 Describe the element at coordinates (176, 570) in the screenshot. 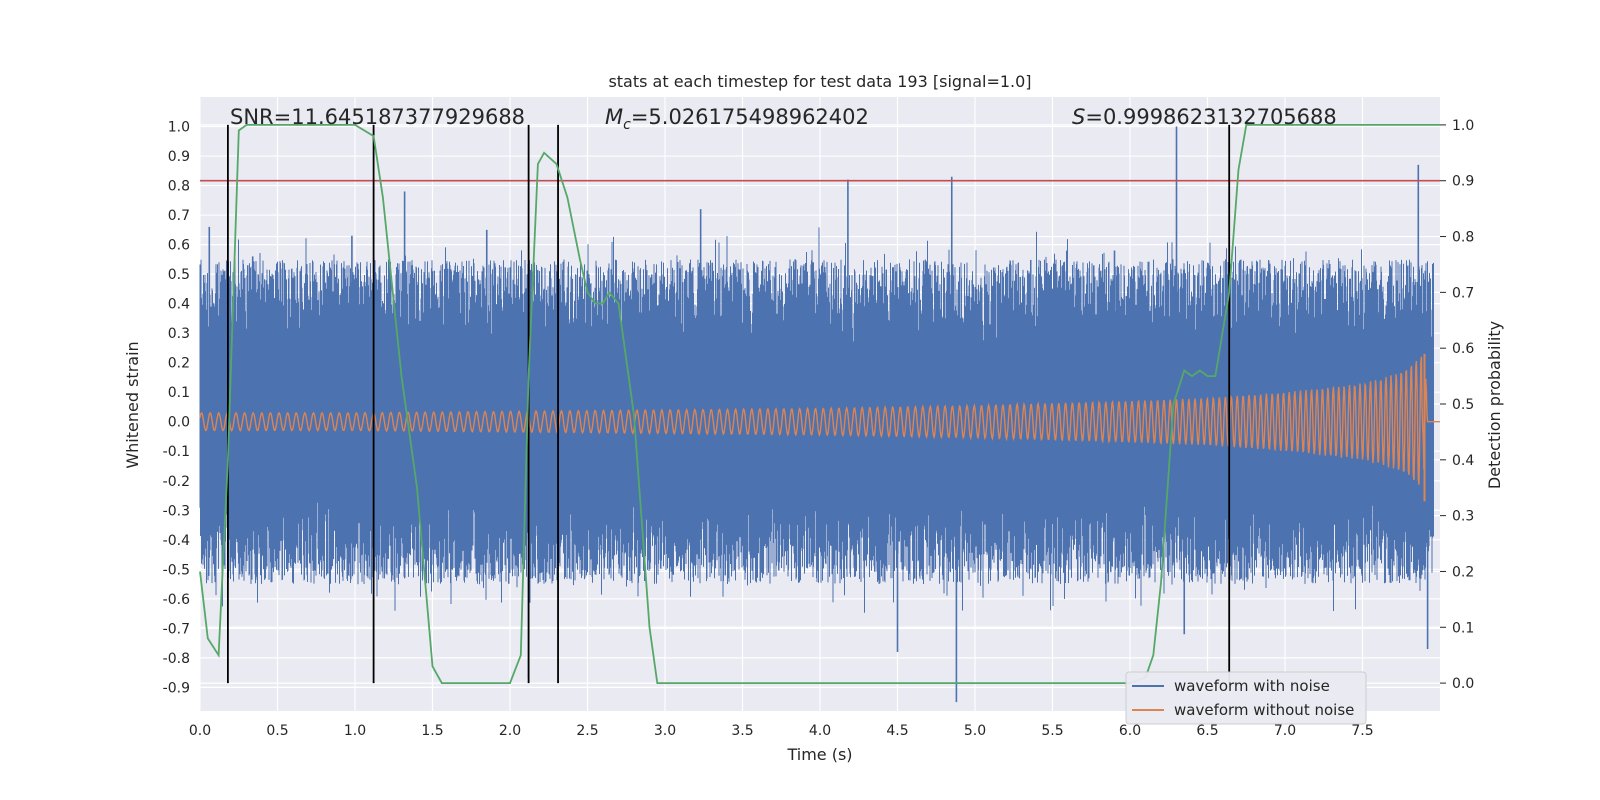

I see `y-tick-label-left: -0.5` at that location.